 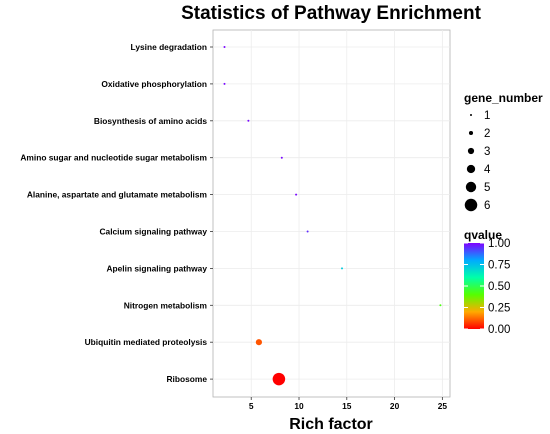 I want to click on size-legend-label: 1, so click(x=487, y=116).